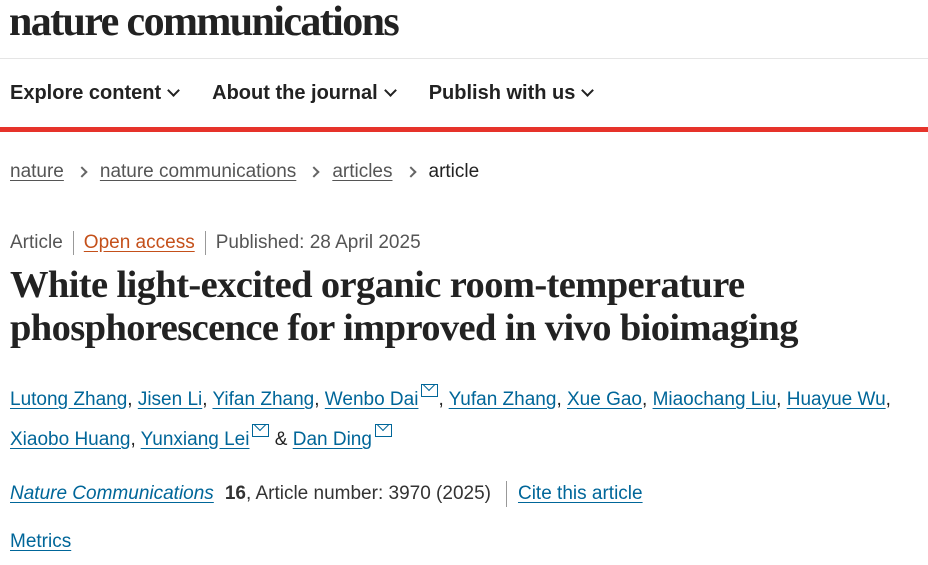 This screenshot has height=565, width=928. What do you see at coordinates (332, 439) in the screenshot?
I see `author-link: Dan Ding` at bounding box center [332, 439].